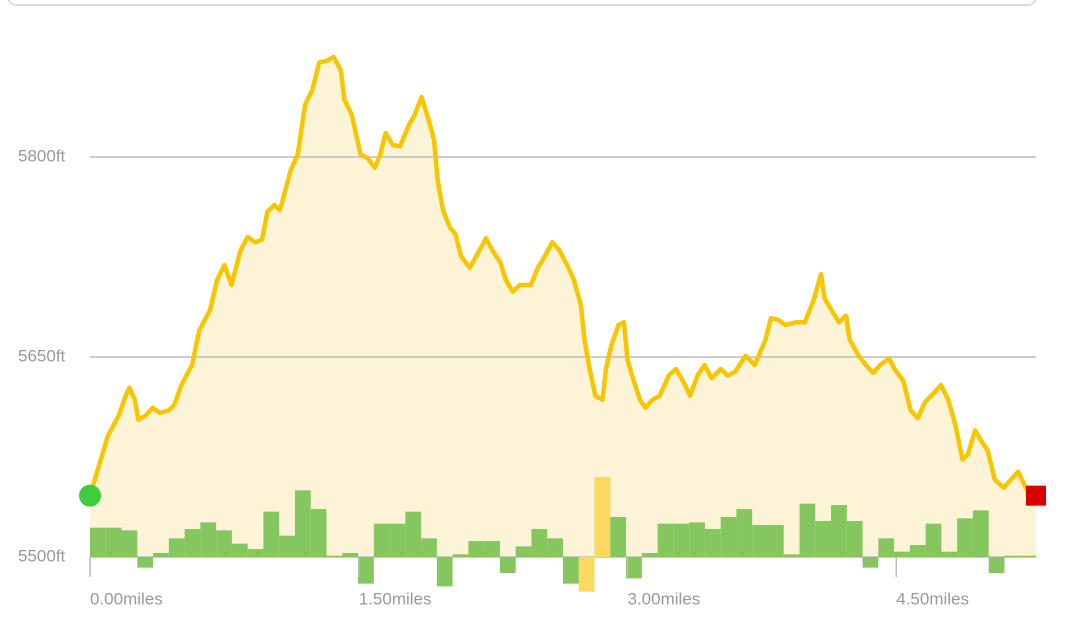  What do you see at coordinates (1036, 495) in the screenshot?
I see `end-marker` at bounding box center [1036, 495].